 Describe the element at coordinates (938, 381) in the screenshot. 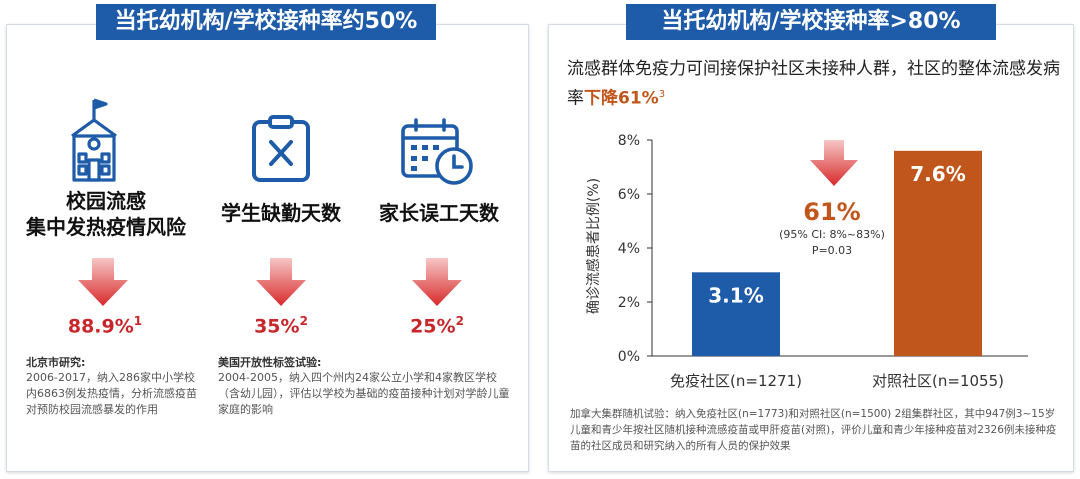

I see `x-category-label: 对照社区(n=1055)` at that location.